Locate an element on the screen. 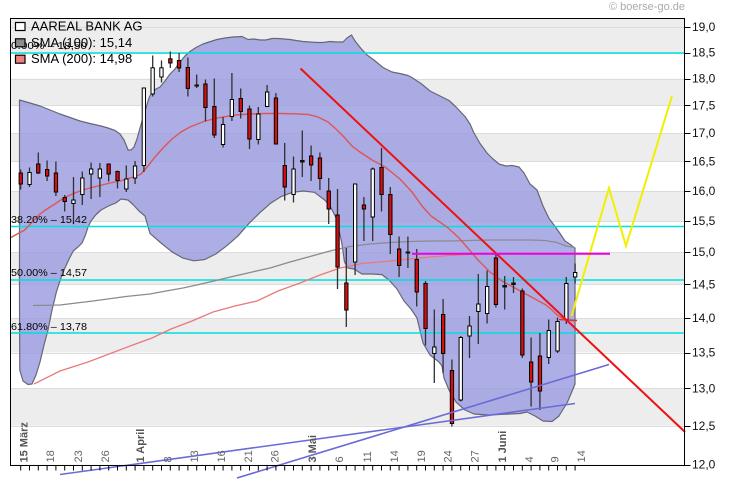  svg-text: 1 April is located at coordinates (141, 446).